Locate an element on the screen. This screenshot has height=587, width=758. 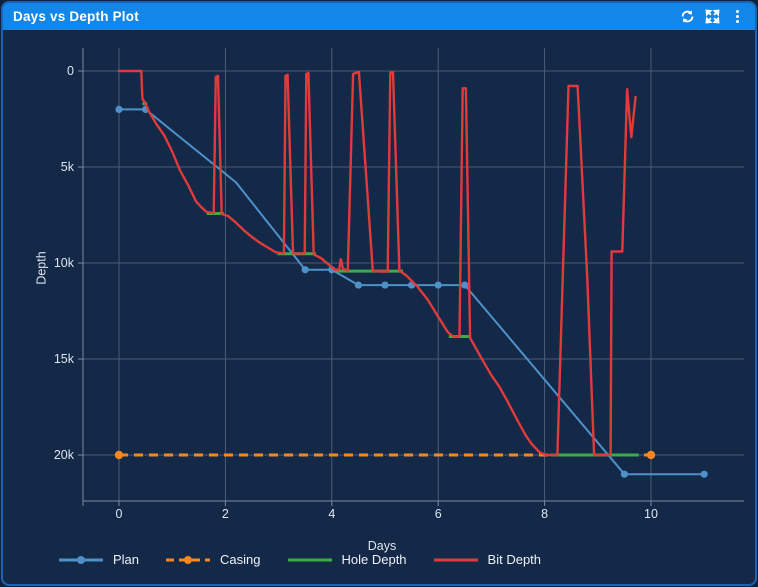
legend-item-plan: Plan is located at coordinates (98, 559).